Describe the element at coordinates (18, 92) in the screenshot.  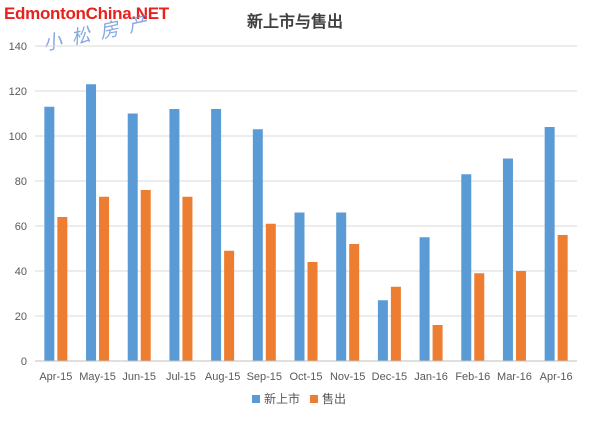
I see `y-tick-label: 120` at that location.